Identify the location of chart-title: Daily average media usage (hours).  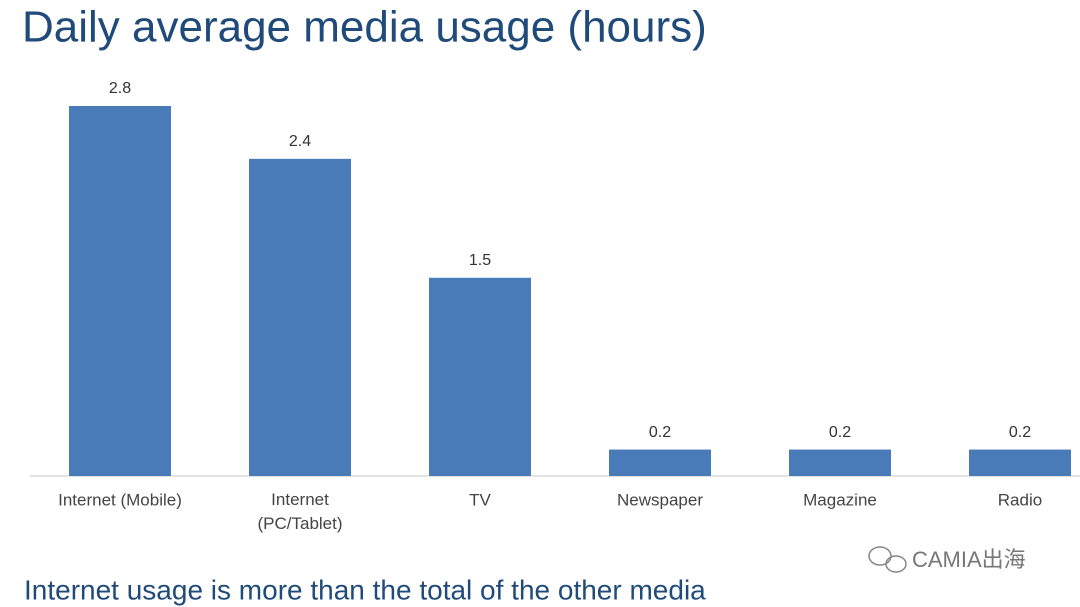
(364, 27).